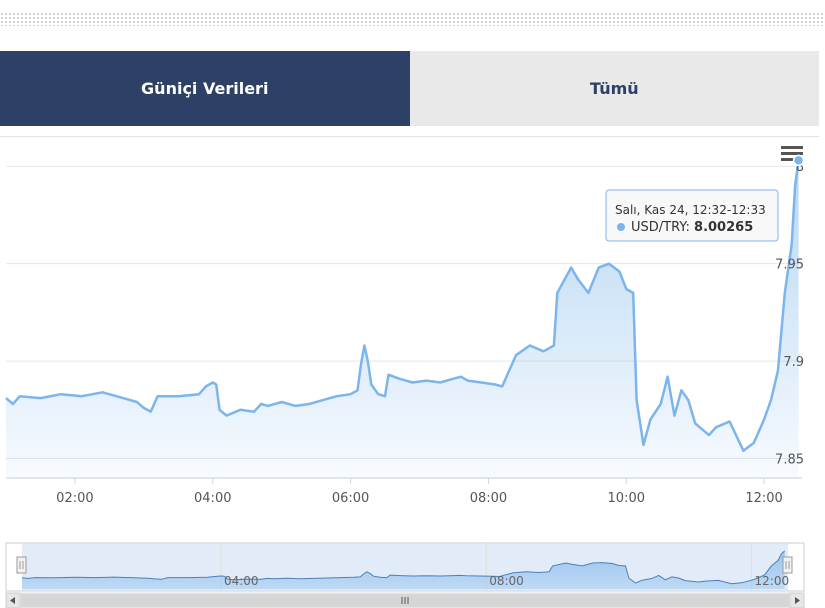  Describe the element at coordinates (21, 565) in the screenshot. I see `navigator-handle-left` at that location.